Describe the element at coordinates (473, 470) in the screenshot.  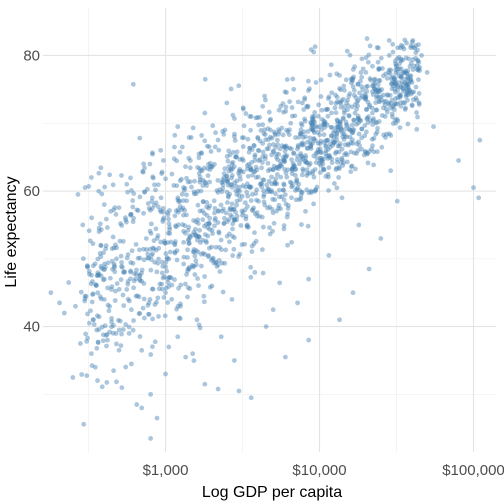
I see `x-tick-label: $100,000` at that location.